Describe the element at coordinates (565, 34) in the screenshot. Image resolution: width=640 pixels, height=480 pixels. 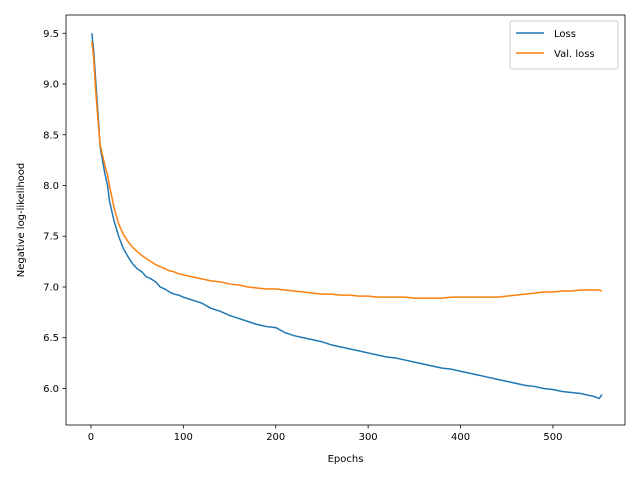
I see `legend-label-loss: Loss` at that location.